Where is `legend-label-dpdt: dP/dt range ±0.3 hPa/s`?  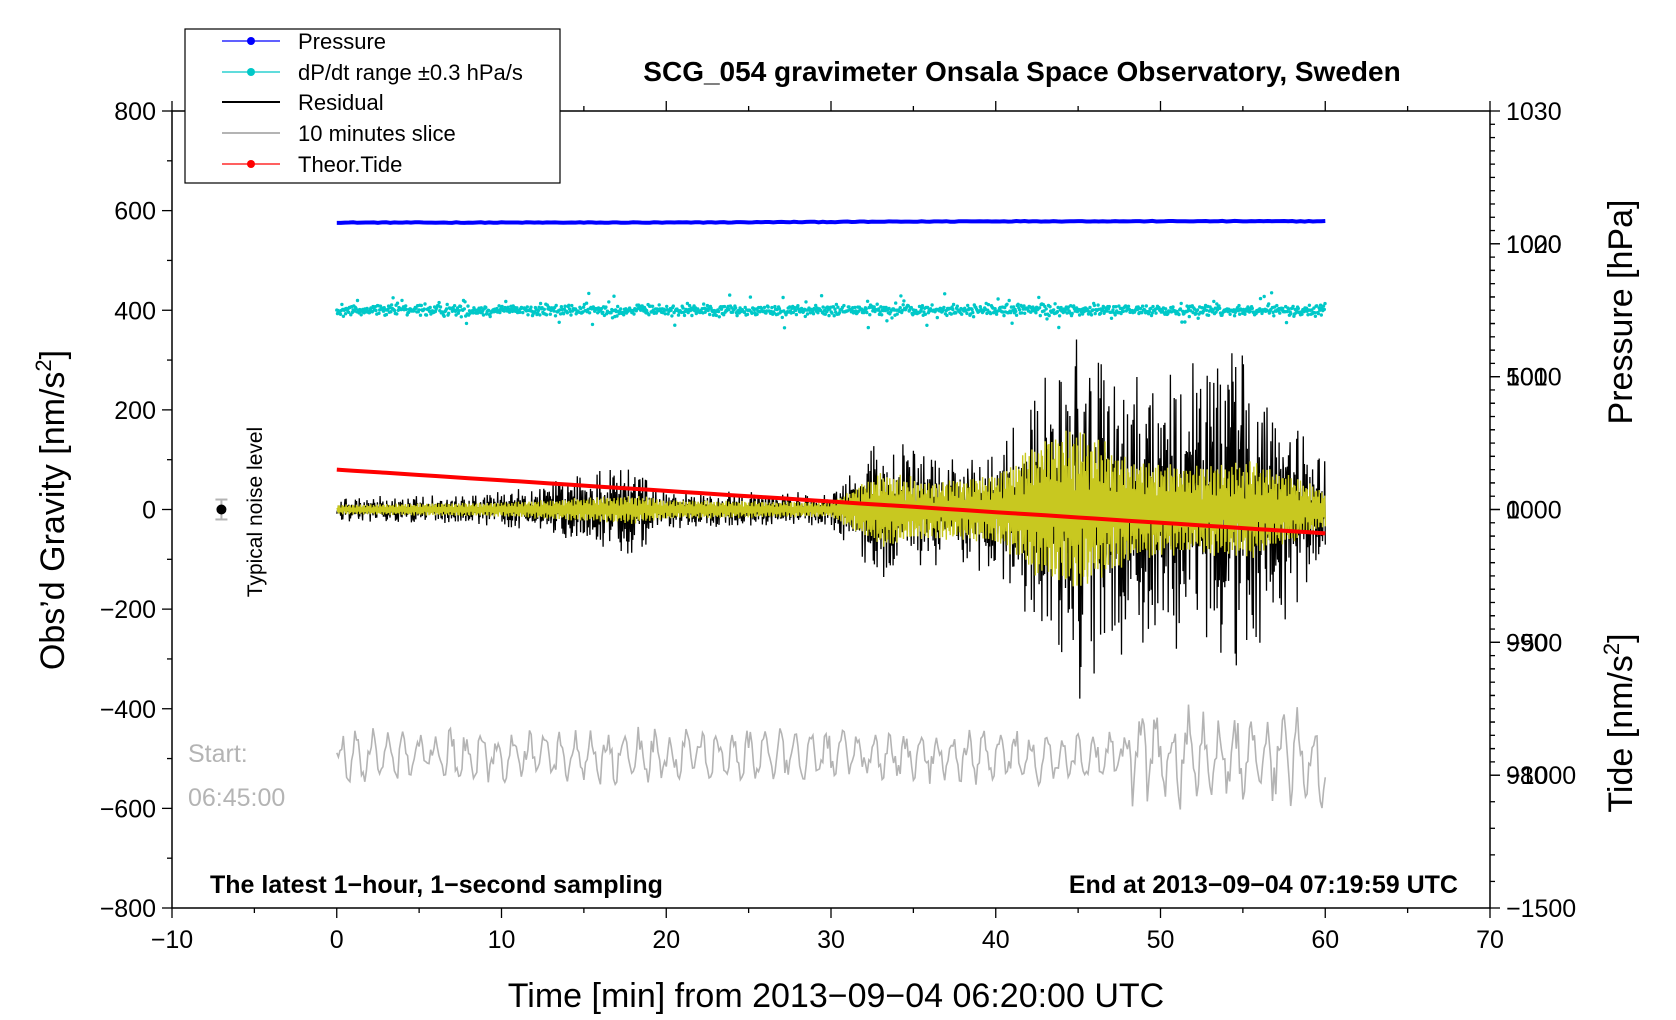 legend-label-dpdt: dP/dt range ±0.3 hPa/s is located at coordinates (410, 72).